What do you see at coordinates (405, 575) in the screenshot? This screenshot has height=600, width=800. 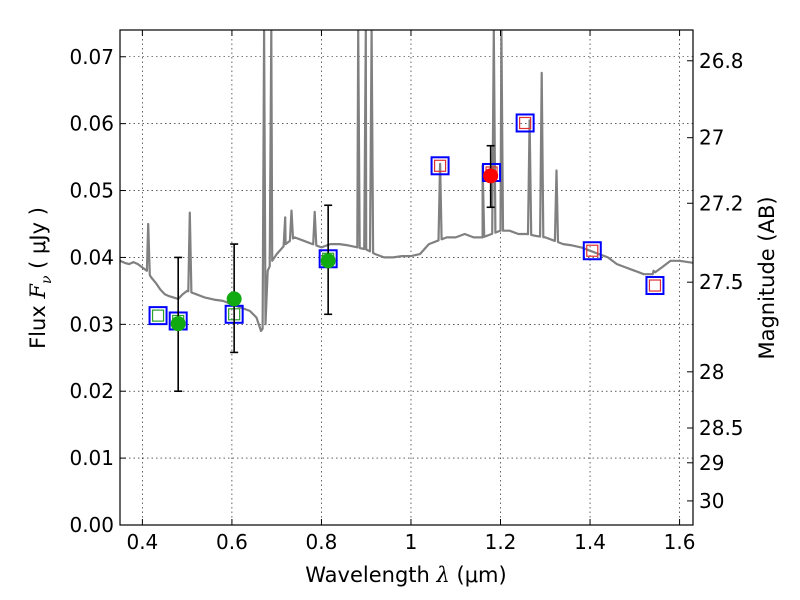 I see `x-axis-label: Wavelength λ (μm)` at bounding box center [405, 575].